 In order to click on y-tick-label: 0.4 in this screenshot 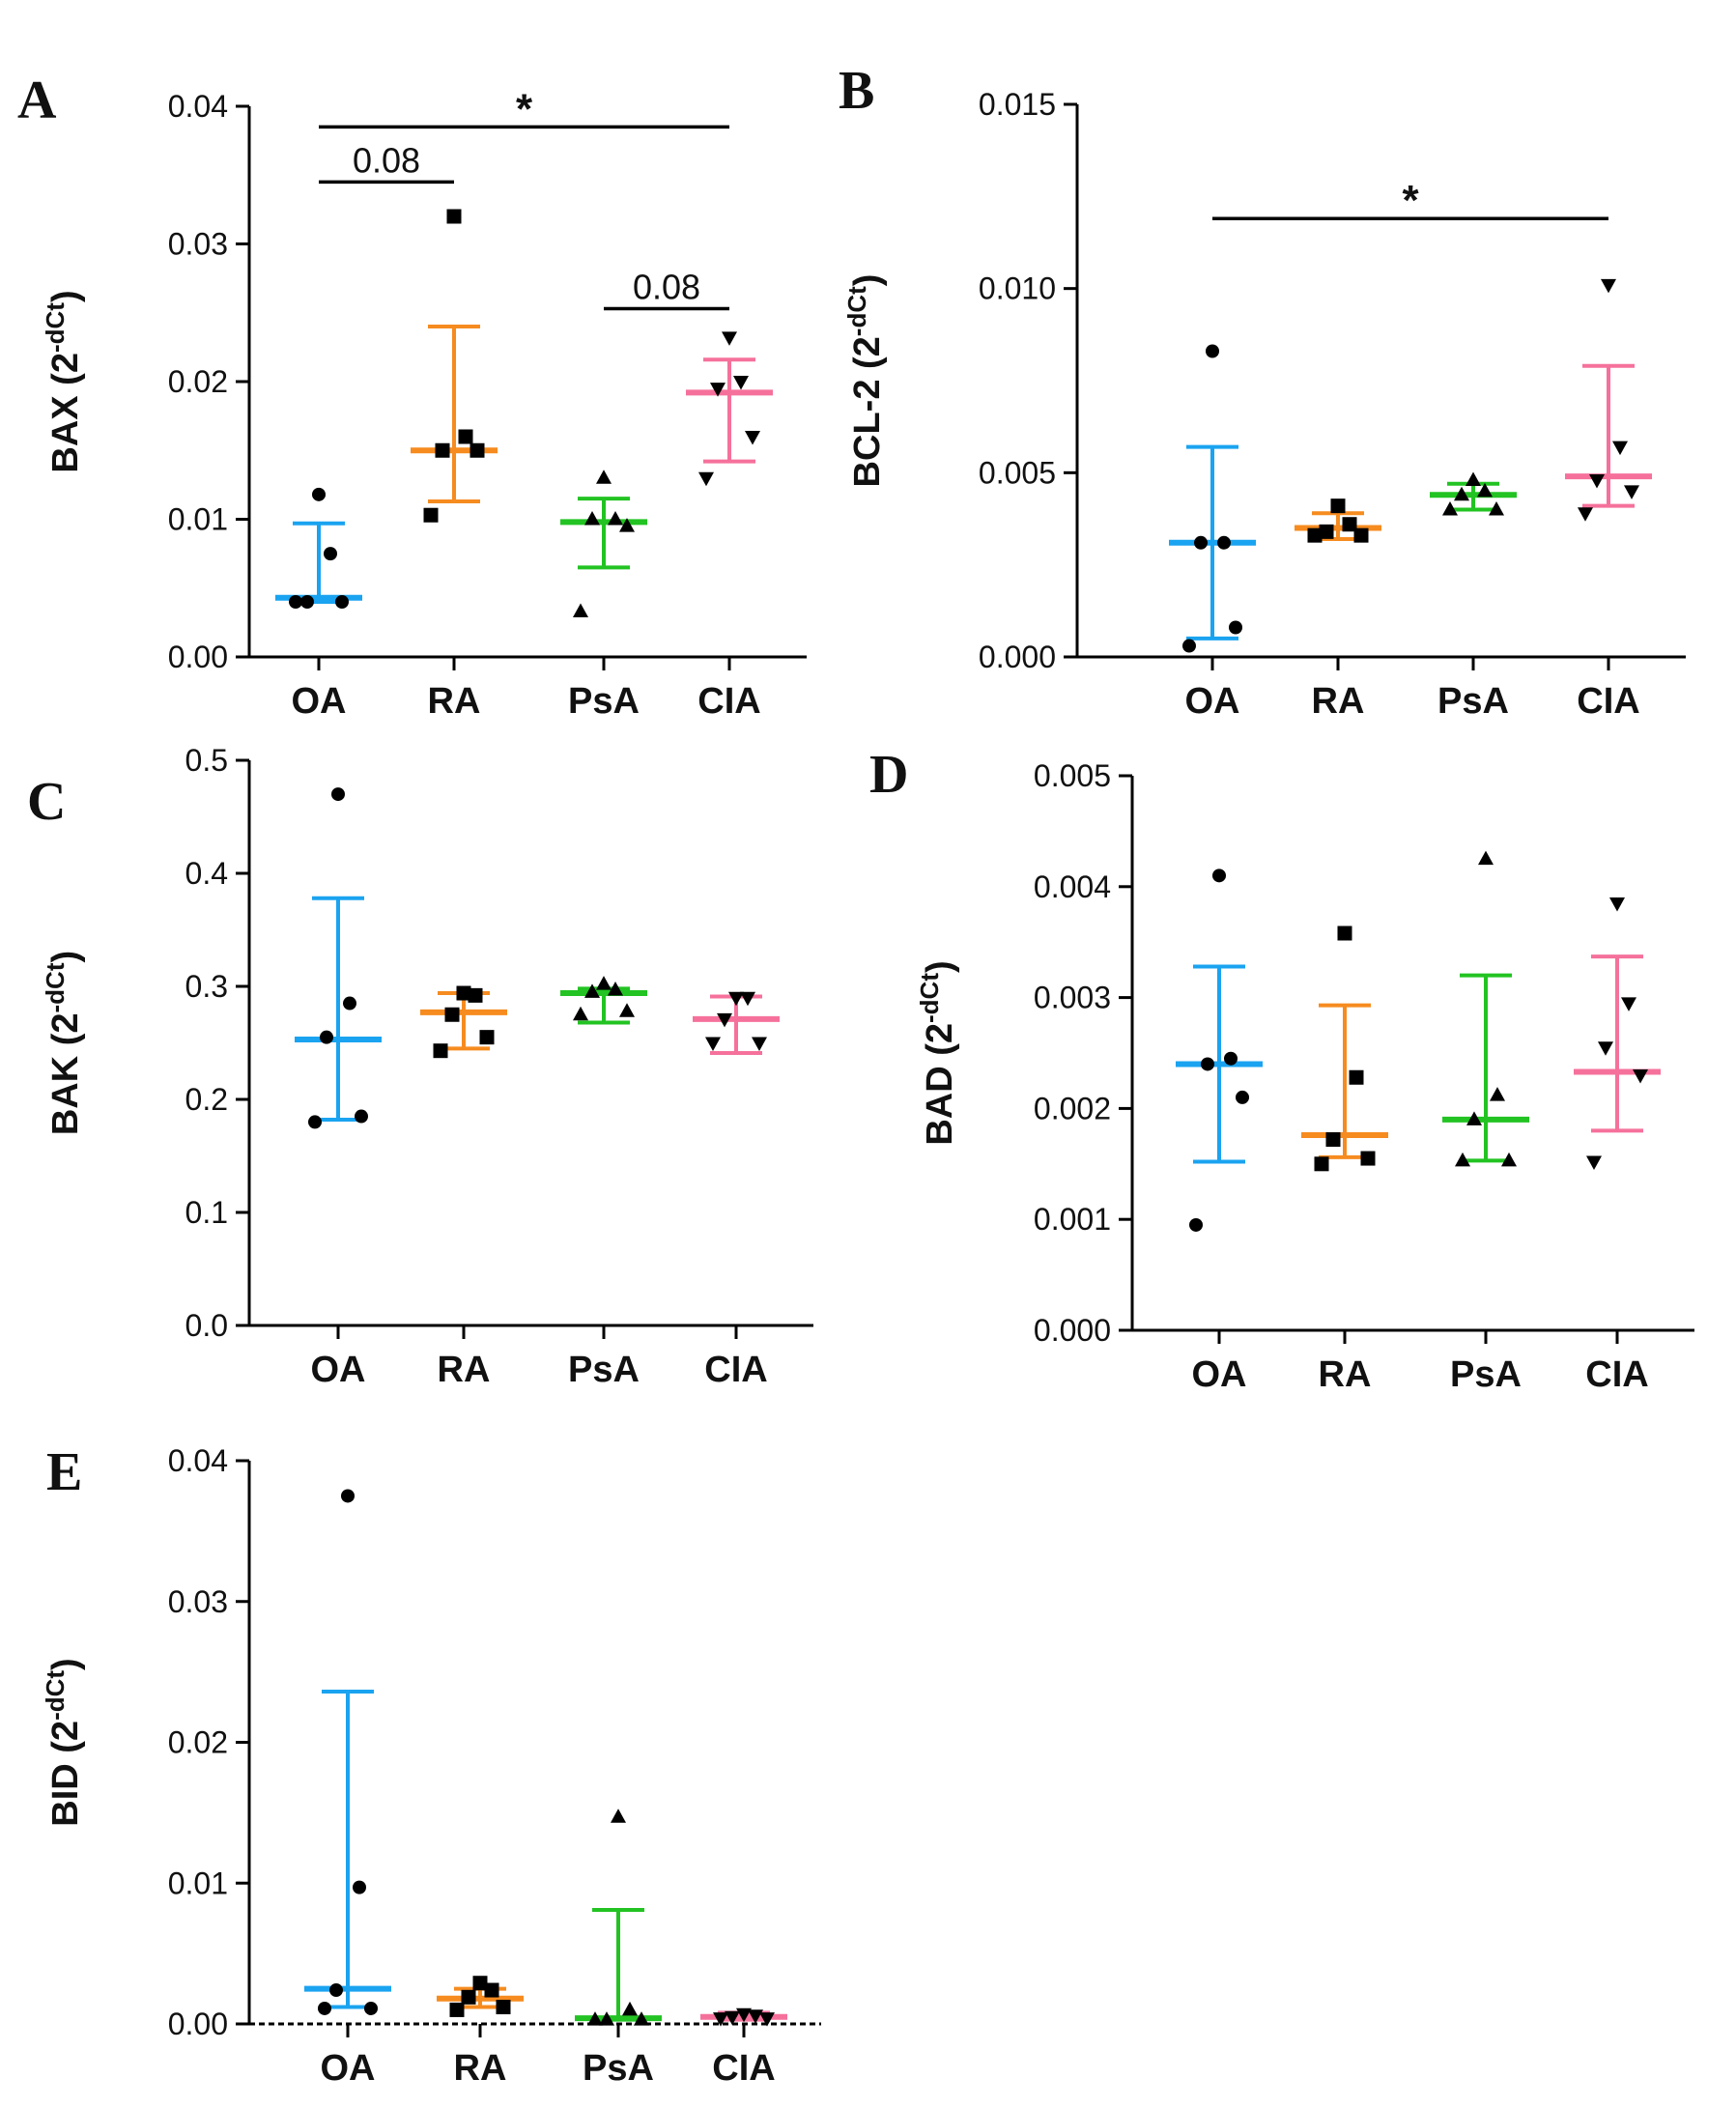, I will do `click(206, 873)`.